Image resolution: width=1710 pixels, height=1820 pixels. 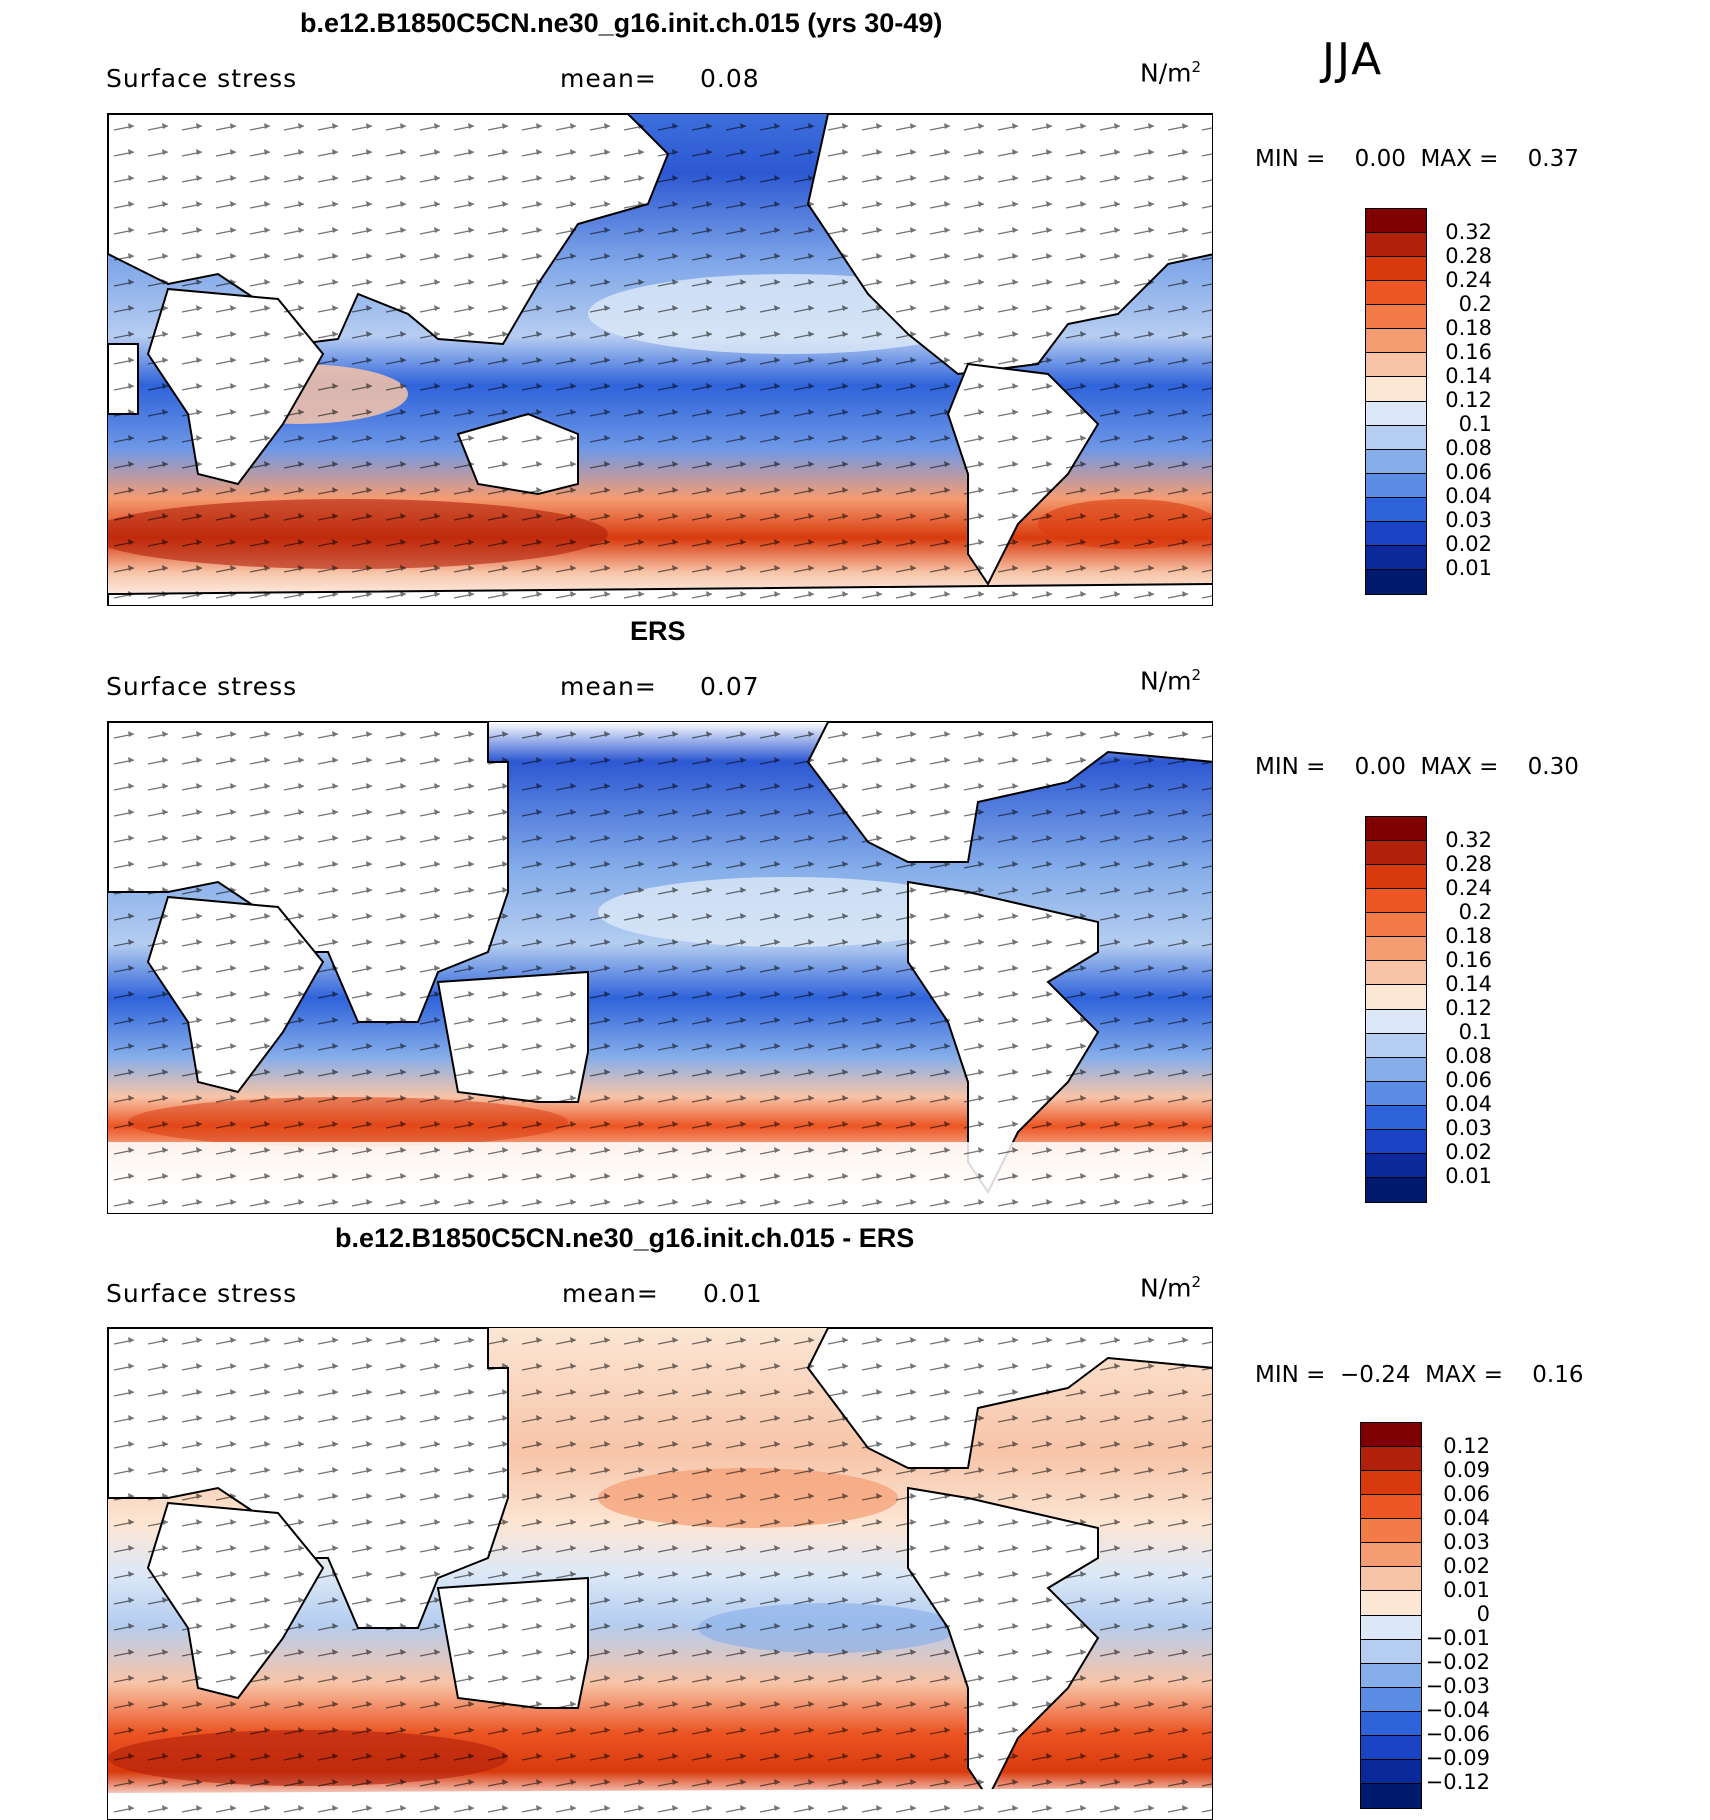 What do you see at coordinates (1171, 73) in the screenshot?
I see `panel1-units: N/m2` at bounding box center [1171, 73].